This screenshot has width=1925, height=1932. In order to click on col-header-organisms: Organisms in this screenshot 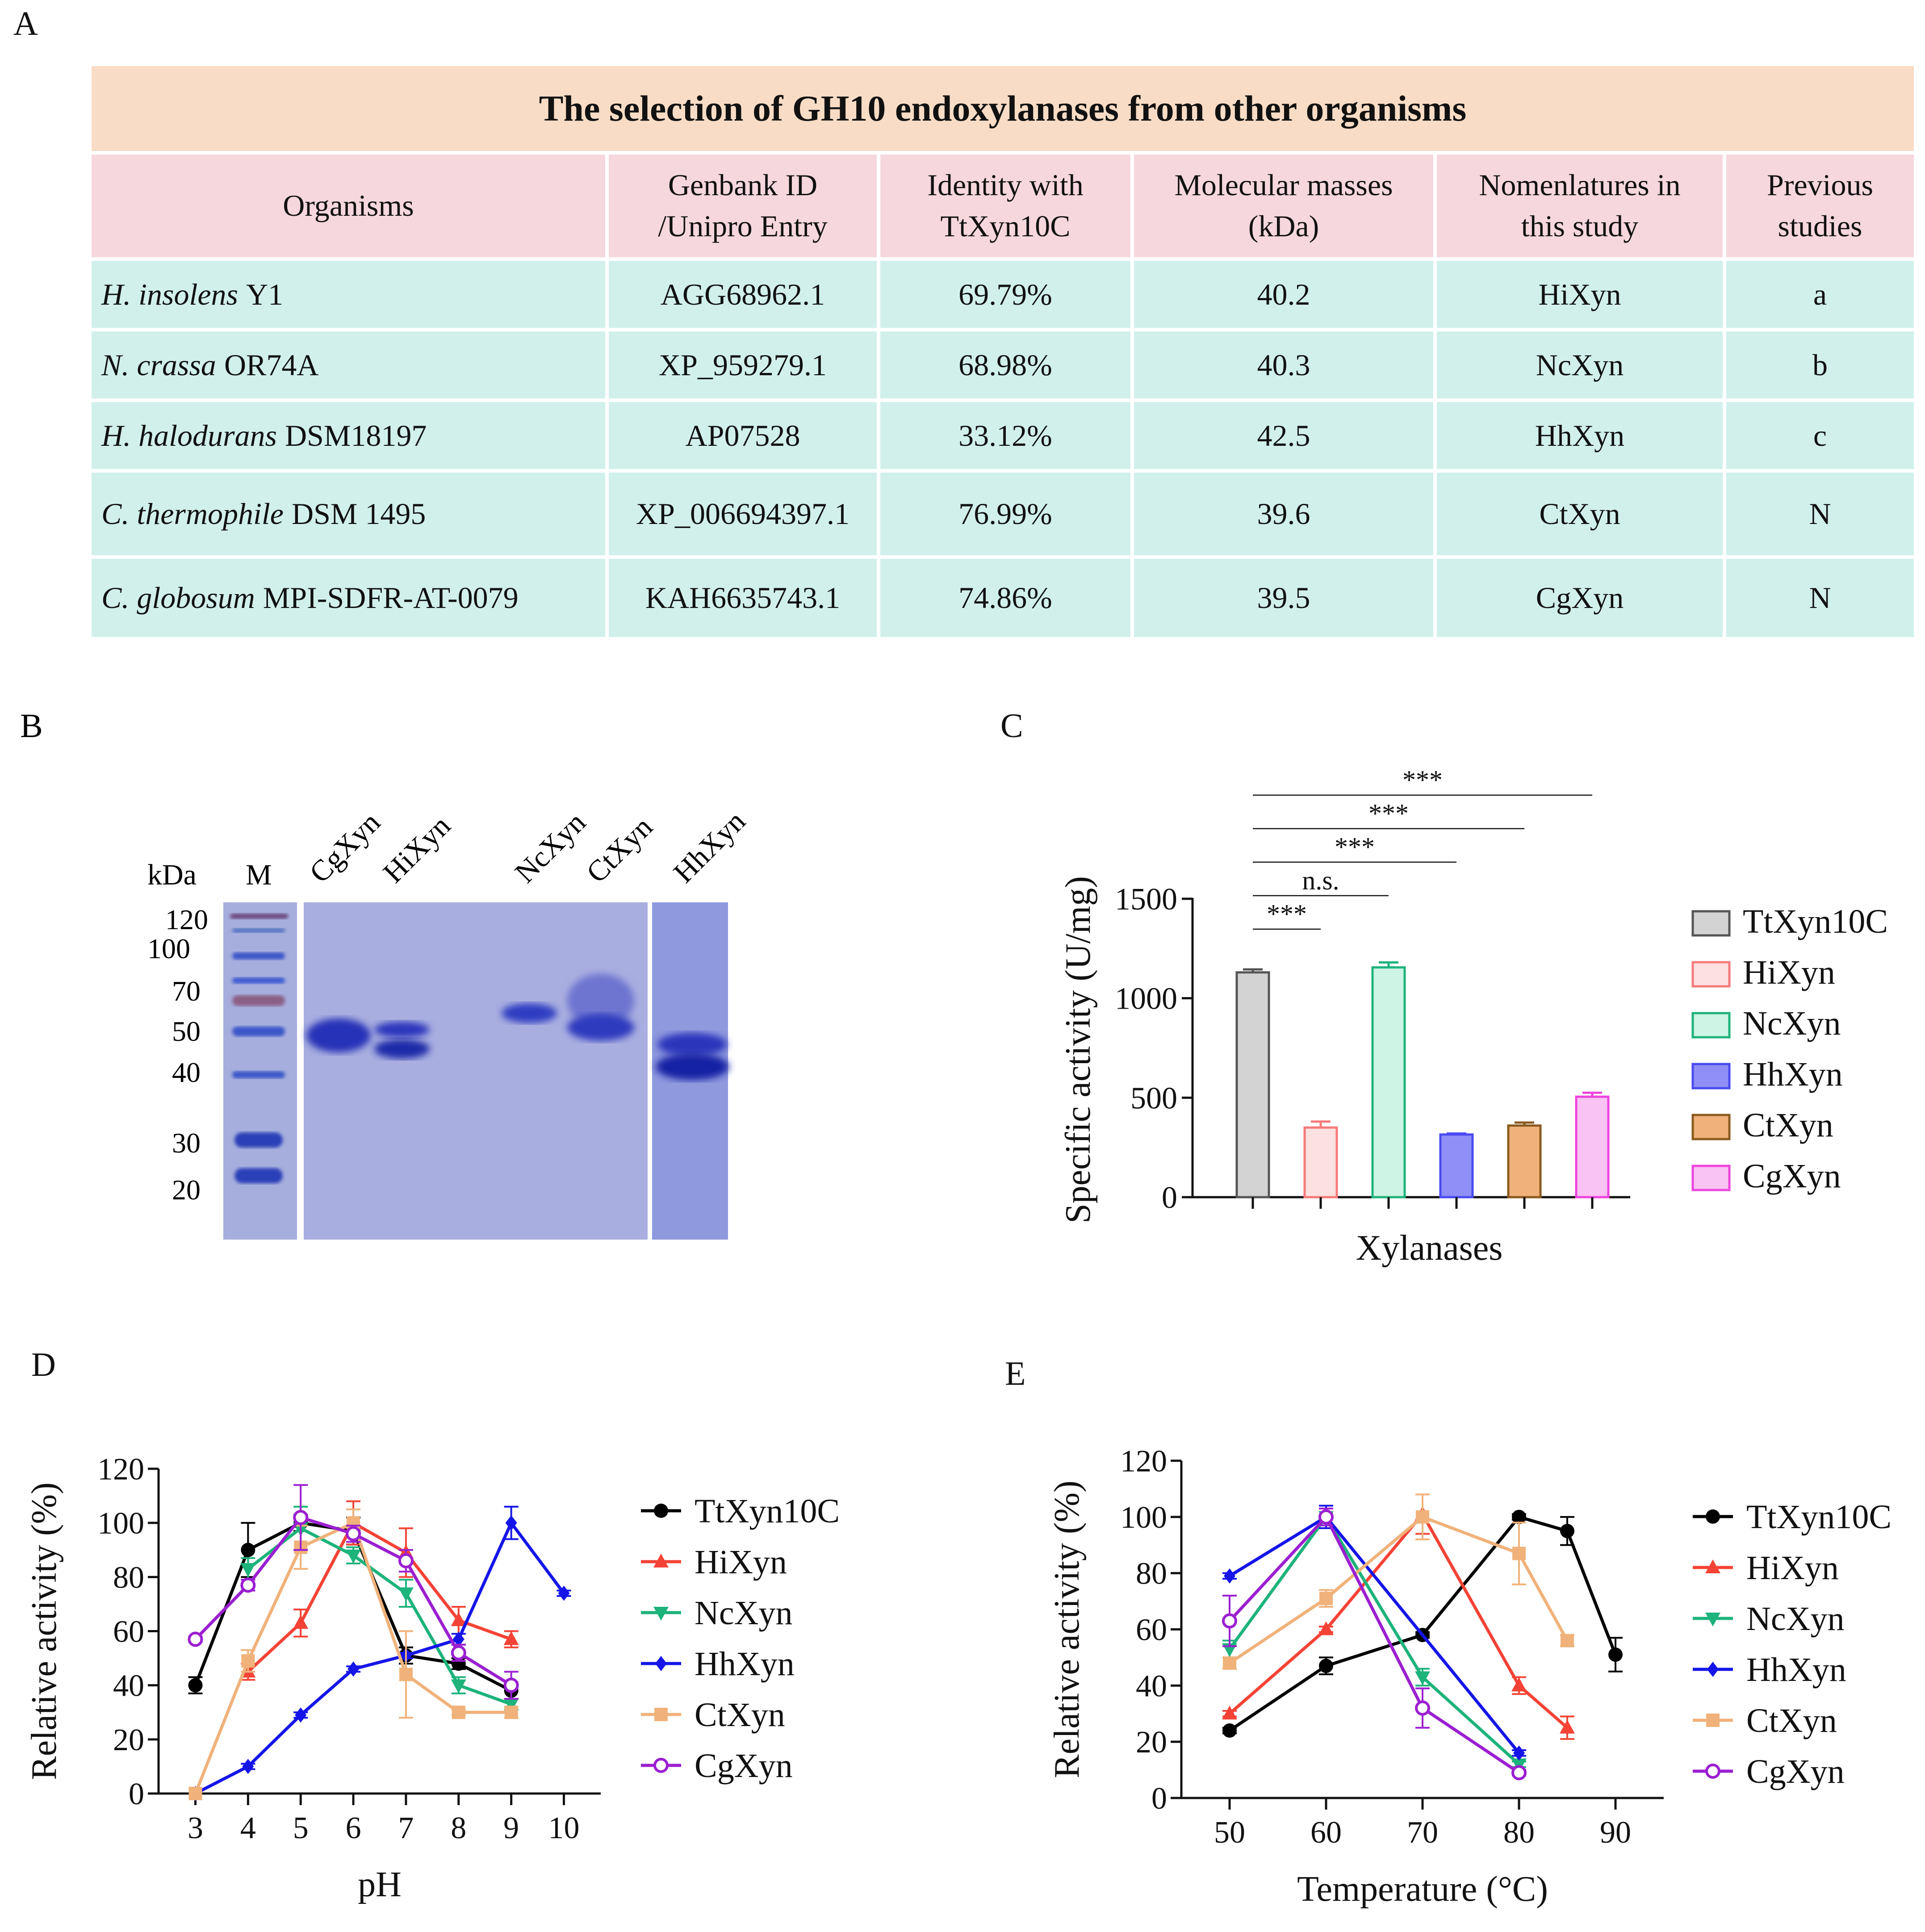, I will do `click(348, 206)`.